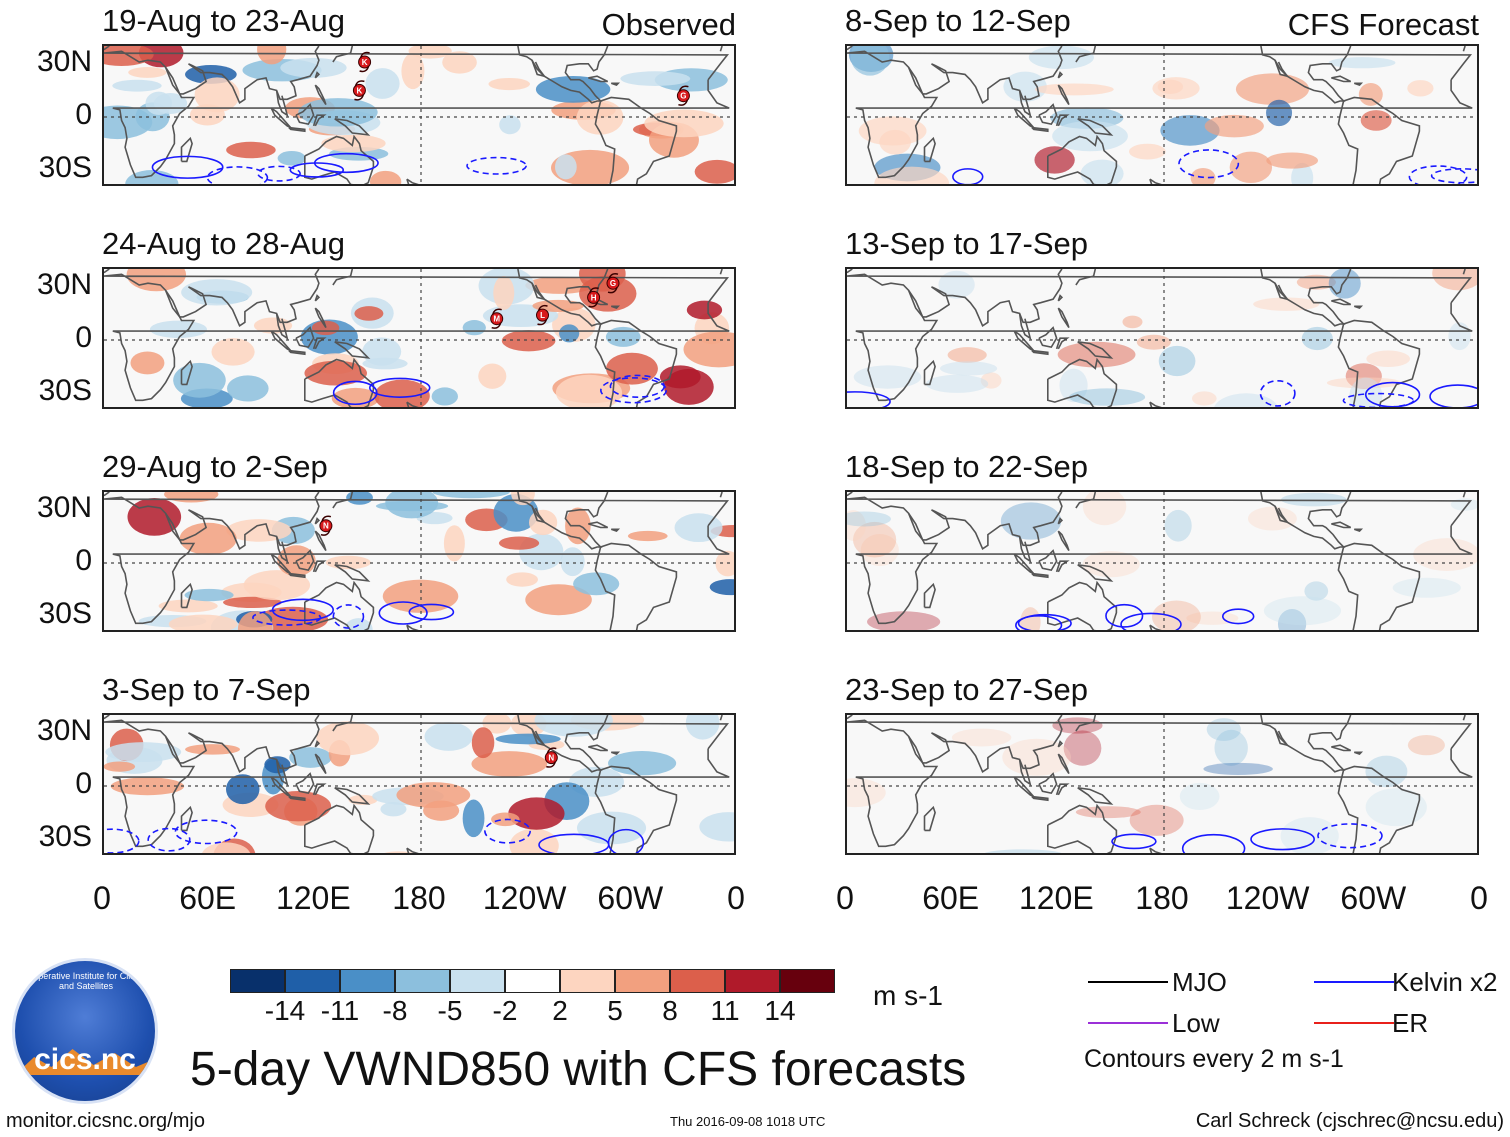 The image size is (1510, 1137). What do you see at coordinates (668, 24) in the screenshot?
I see `observed-label: Observed` at bounding box center [668, 24].